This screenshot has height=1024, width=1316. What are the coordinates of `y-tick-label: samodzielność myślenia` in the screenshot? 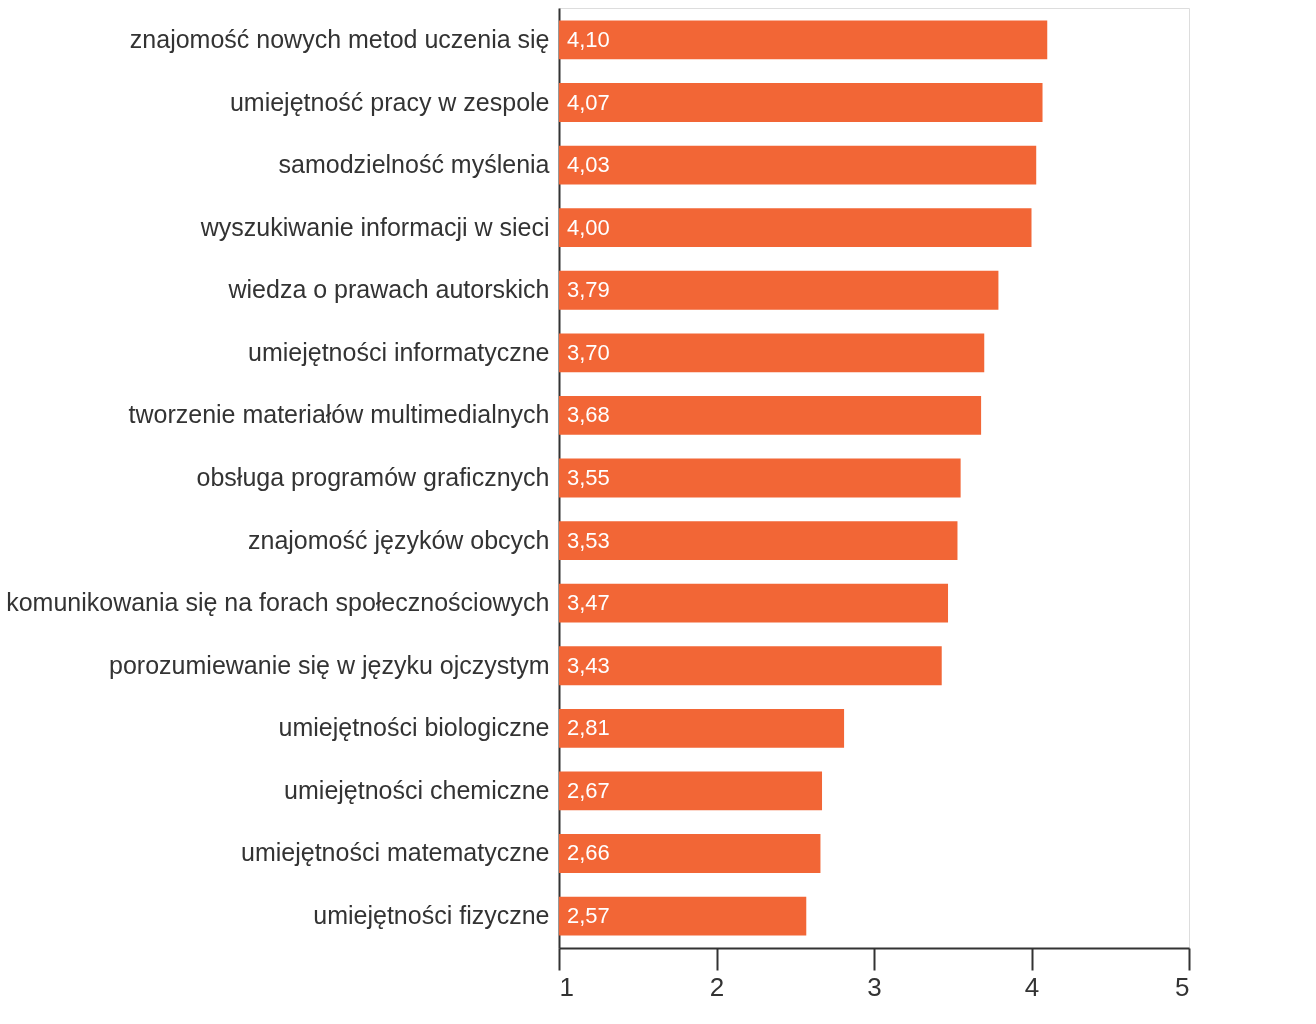 It's located at (414, 164).